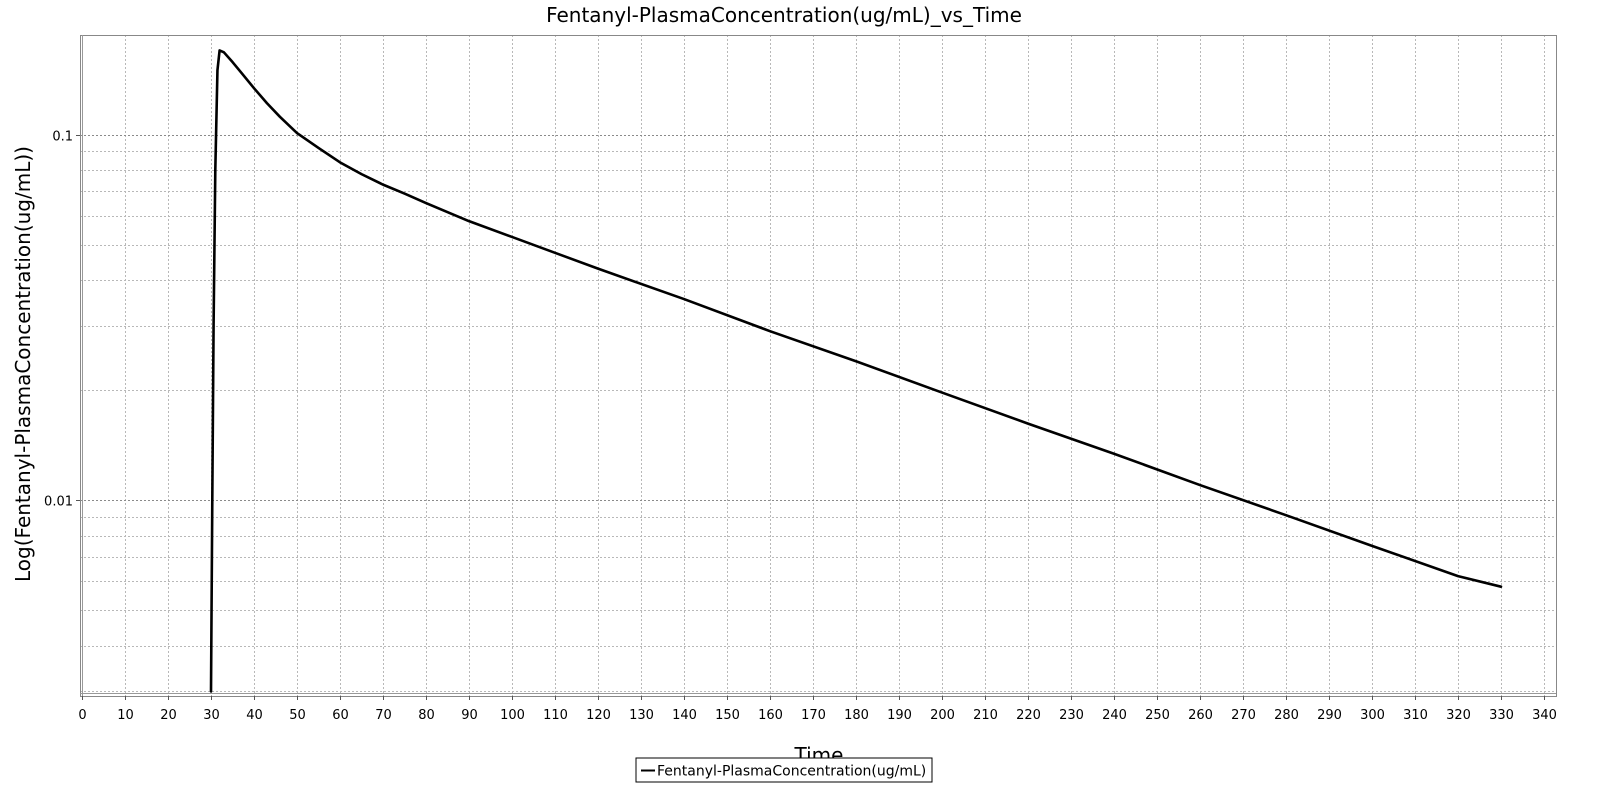 This screenshot has height=800, width=1600. I want to click on x-tick-label: 180, so click(856, 715).